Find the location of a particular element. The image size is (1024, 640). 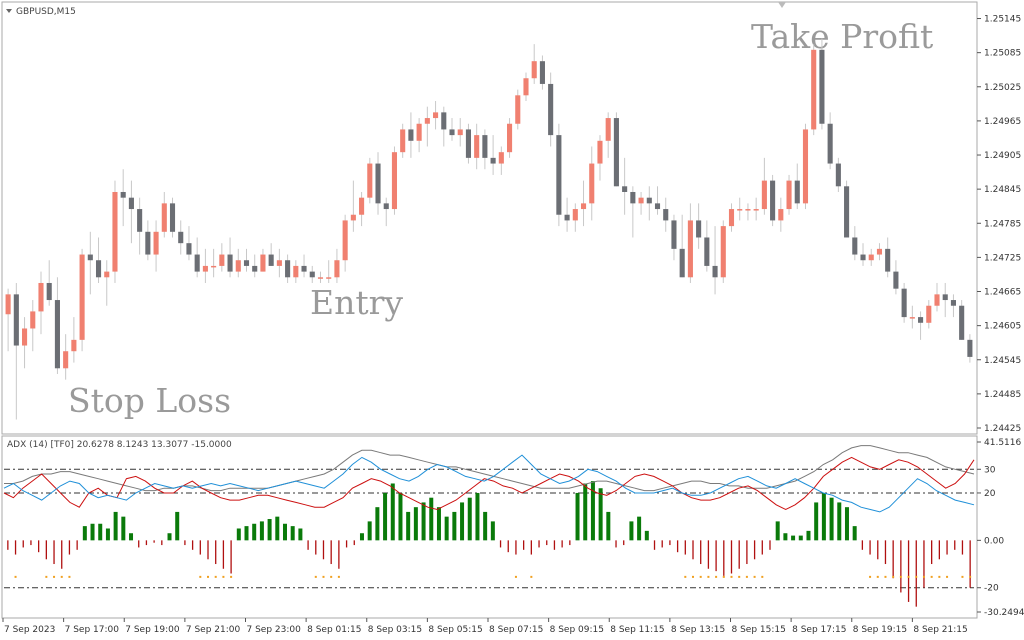

shift-marker-icon is located at coordinates (782, 5).